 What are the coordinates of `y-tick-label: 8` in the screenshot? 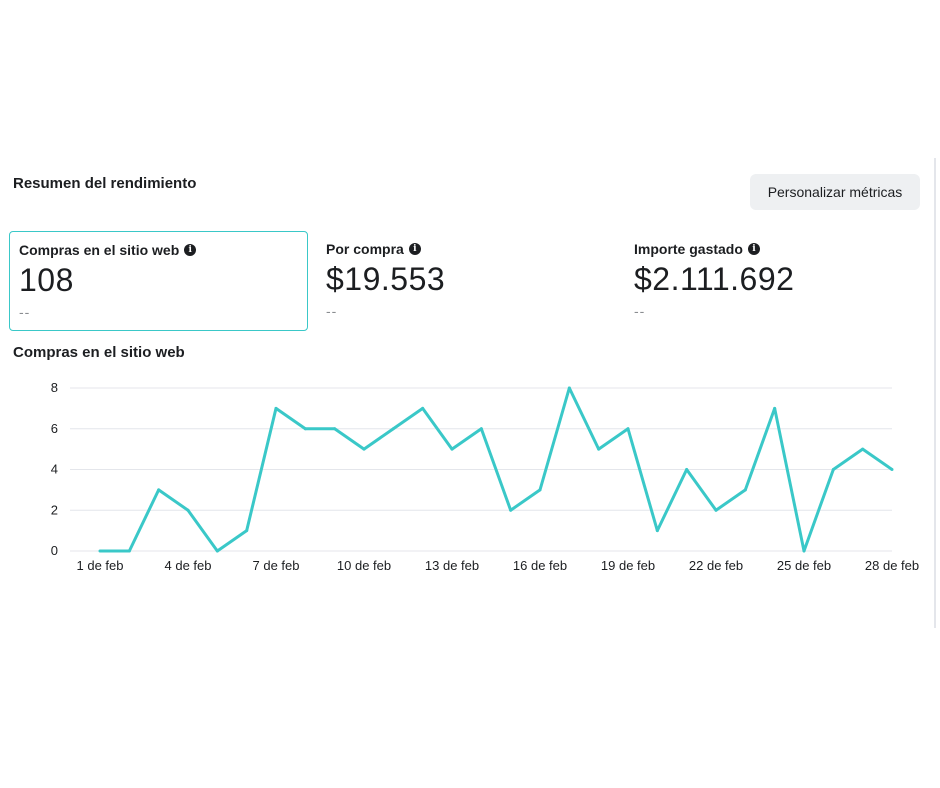 It's located at (54, 387).